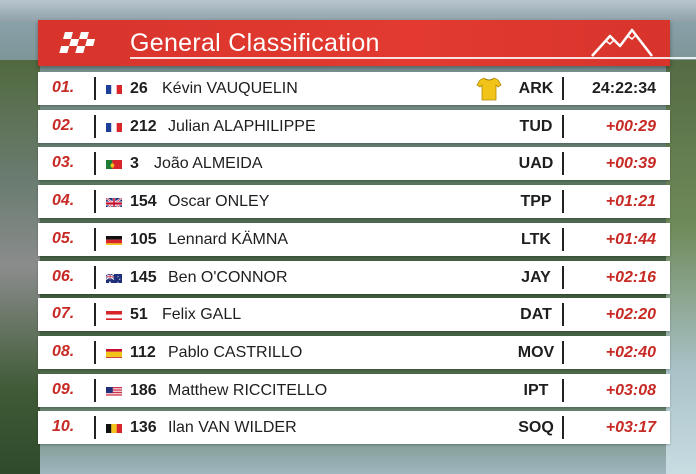 This screenshot has height=474, width=696. What do you see at coordinates (143, 126) in the screenshot?
I see `bib-number: 212` at bounding box center [143, 126].